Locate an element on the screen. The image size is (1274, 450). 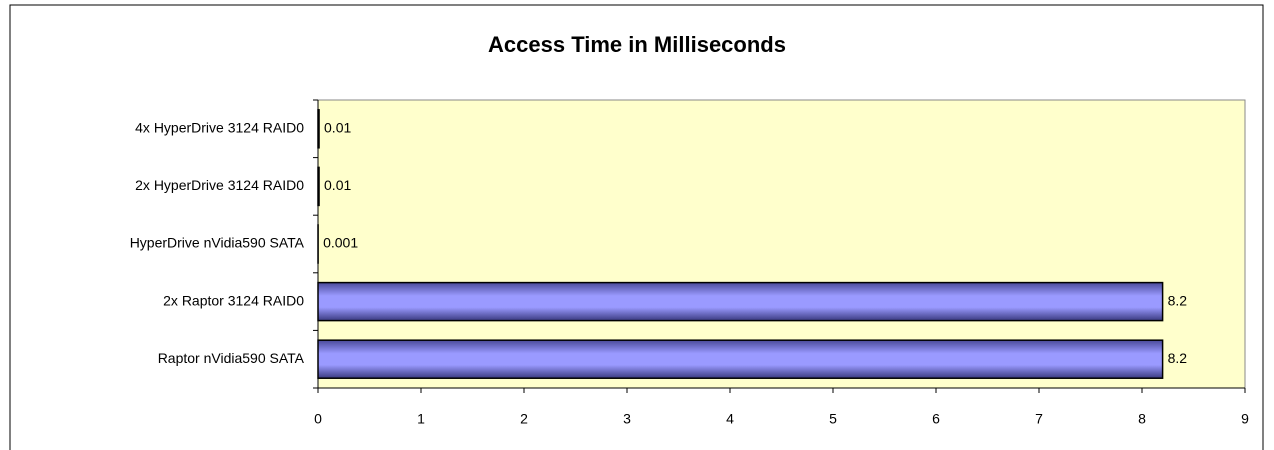
x-tick-label: 2 is located at coordinates (524, 419).